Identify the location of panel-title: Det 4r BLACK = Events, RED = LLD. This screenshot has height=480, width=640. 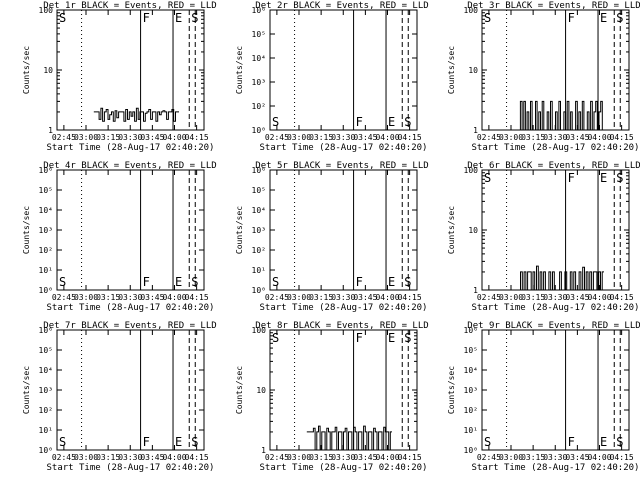
(129, 166).